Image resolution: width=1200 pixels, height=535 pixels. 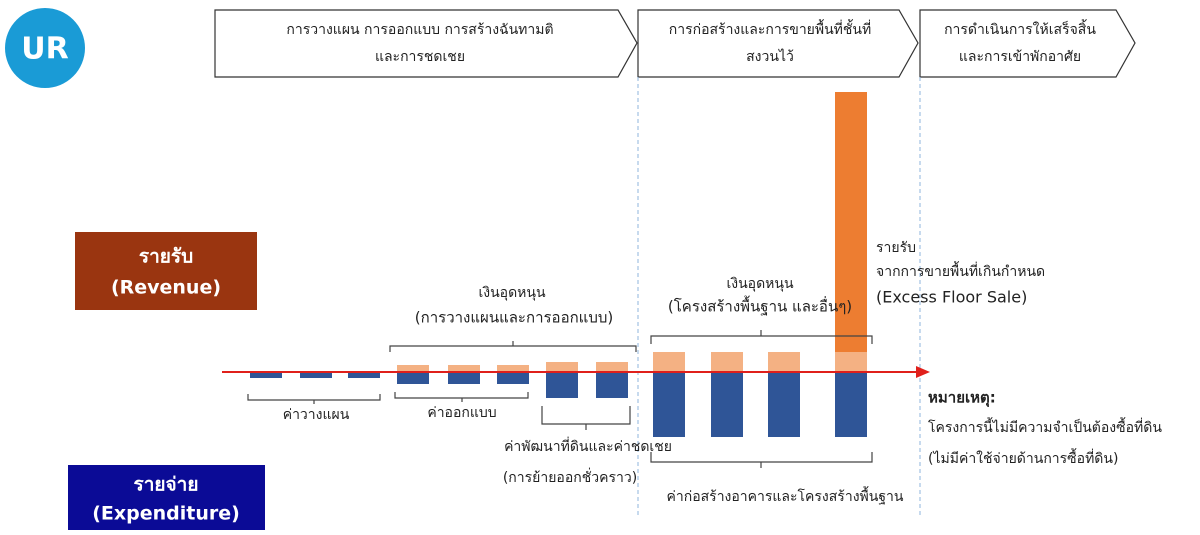 What do you see at coordinates (166, 257) in the screenshot?
I see `revenue-label: รายรับ` at bounding box center [166, 257].